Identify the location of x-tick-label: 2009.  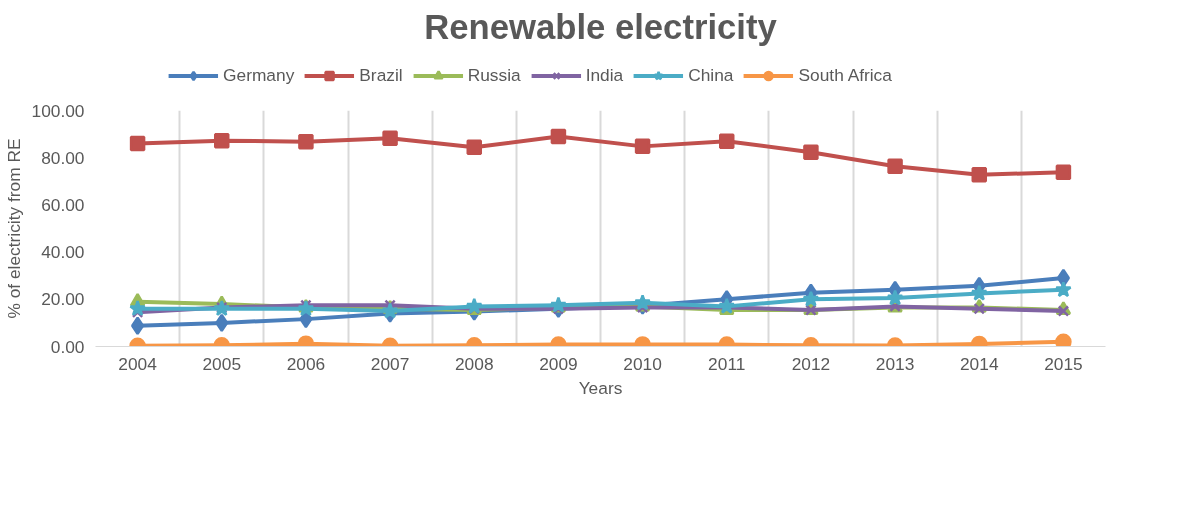
(558, 363).